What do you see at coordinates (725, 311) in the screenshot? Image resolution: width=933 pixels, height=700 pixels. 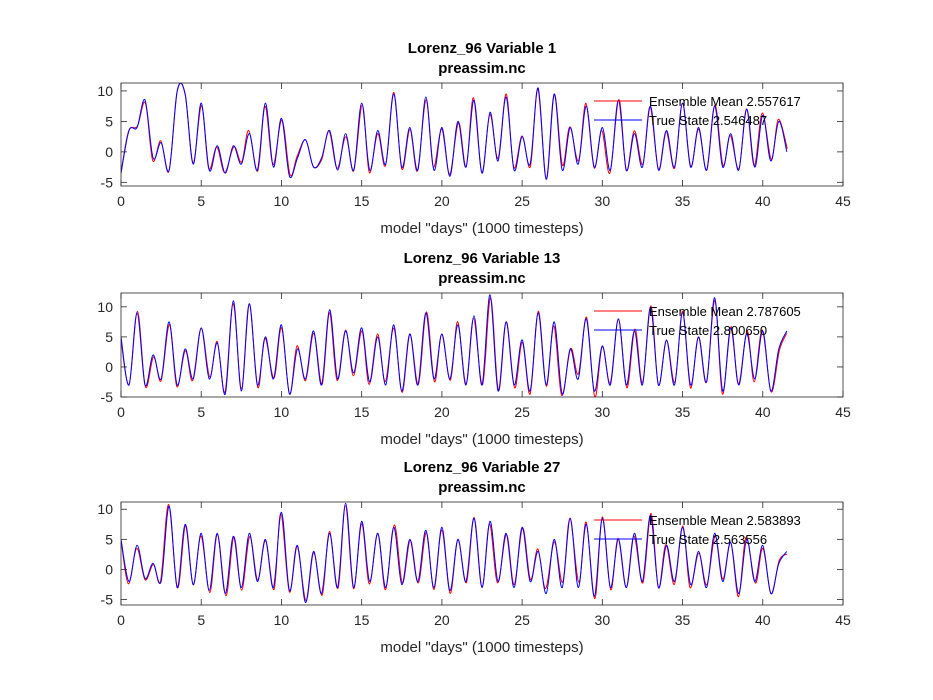 I see `legend-entry: Ensemble Mean 2.787605` at bounding box center [725, 311].